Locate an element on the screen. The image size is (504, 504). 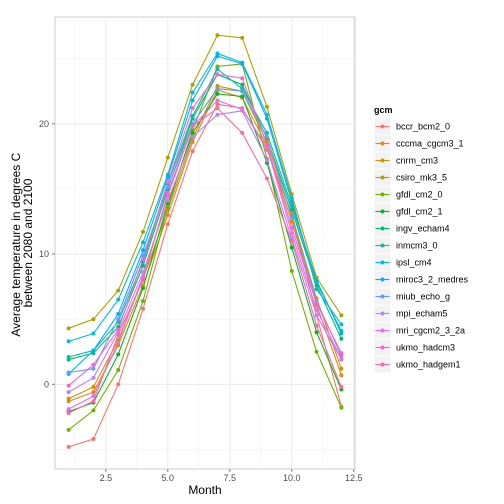
x-tick-label: 12.5 is located at coordinates (354, 478).